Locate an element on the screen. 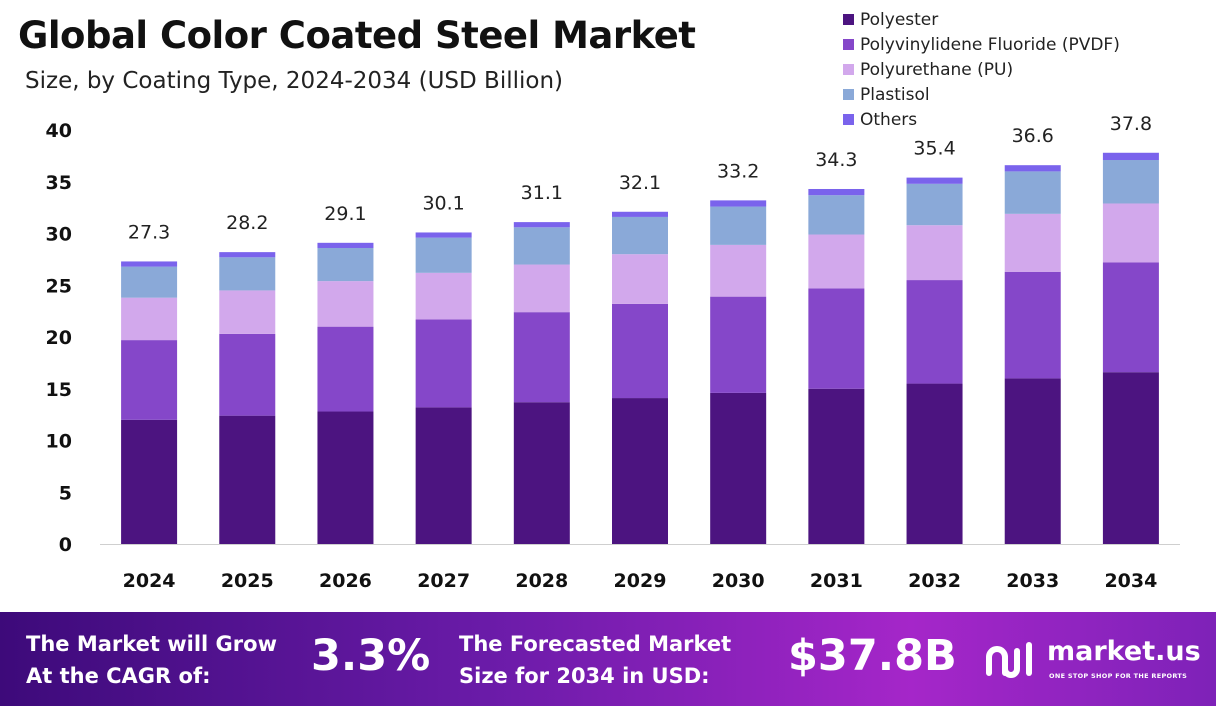 The width and height of the screenshot is (1216, 706). bar-polyvinylidene-fluoride-pvdf-2034 is located at coordinates (1130, 317).